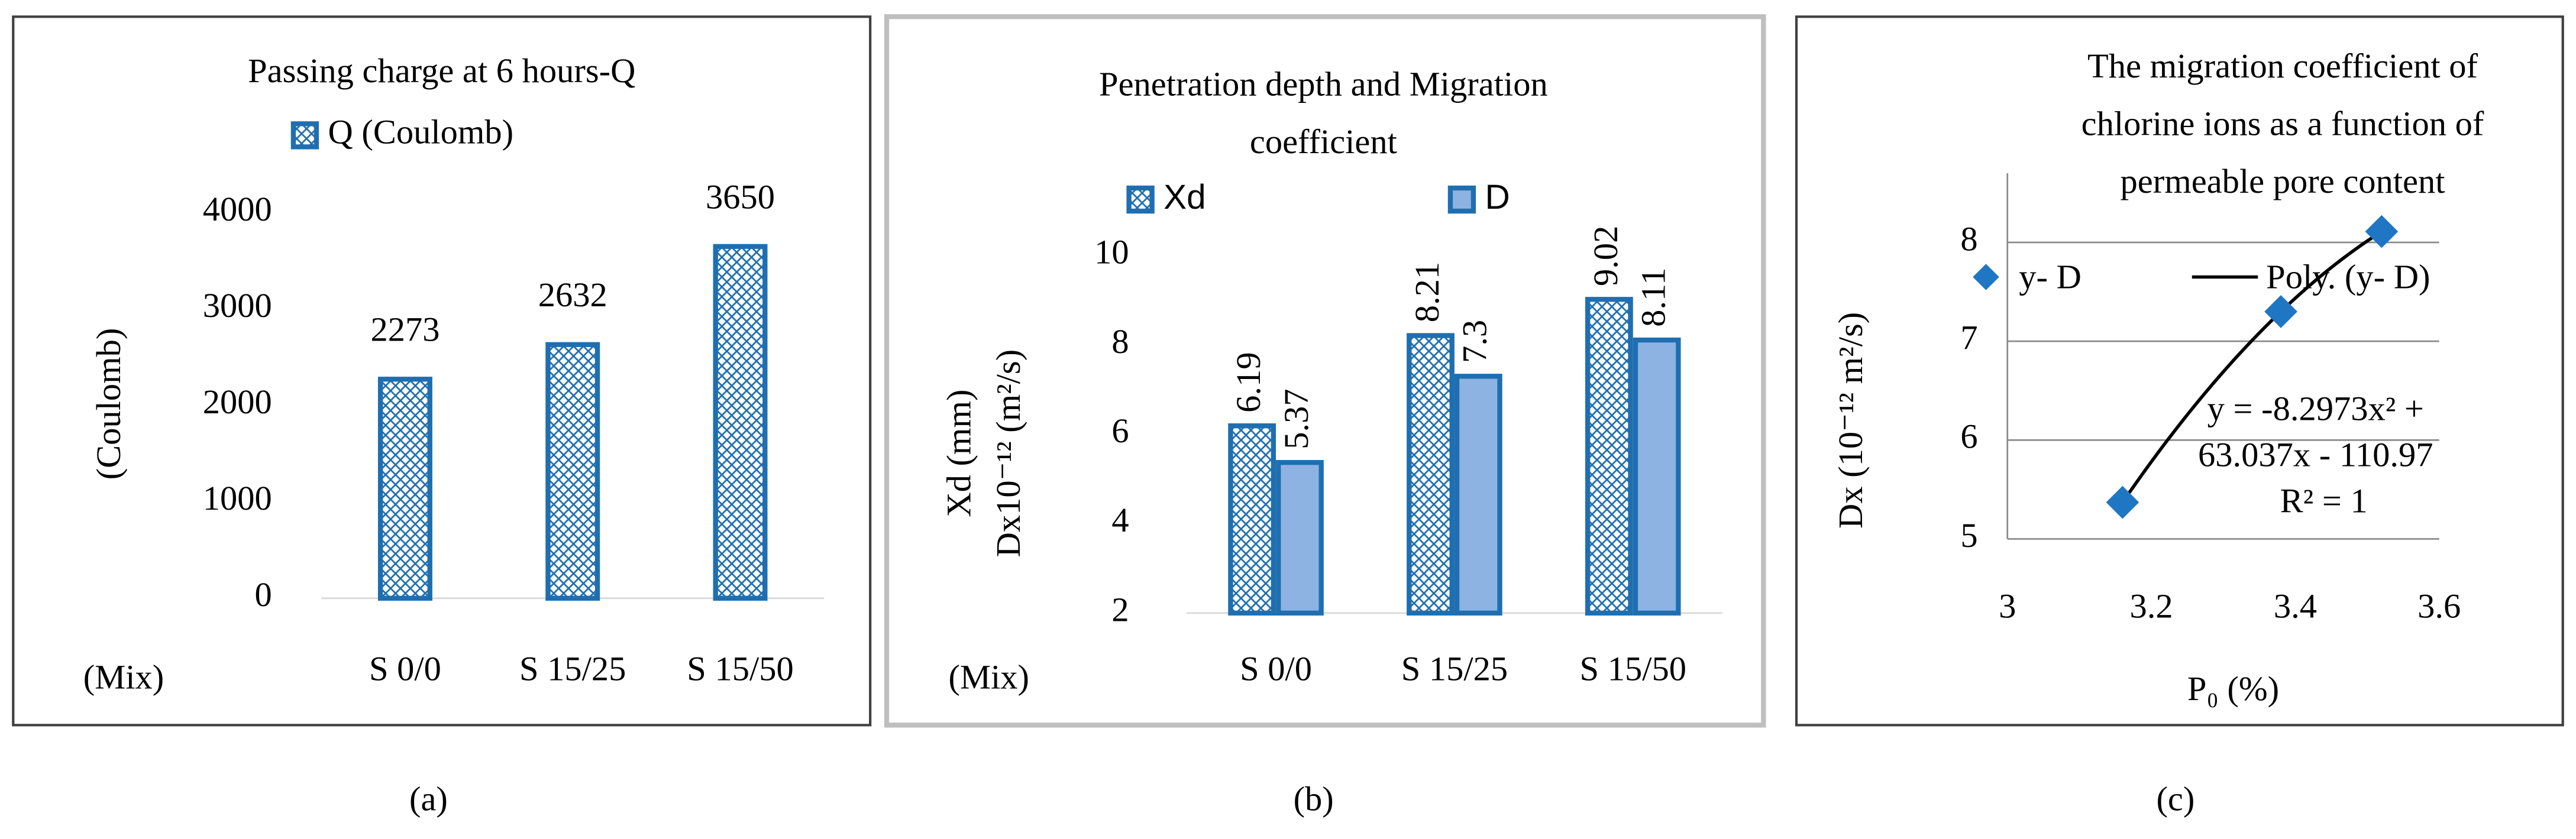 The width and height of the screenshot is (2576, 839). I want to click on trendline-r2: R² = 1, so click(2324, 500).